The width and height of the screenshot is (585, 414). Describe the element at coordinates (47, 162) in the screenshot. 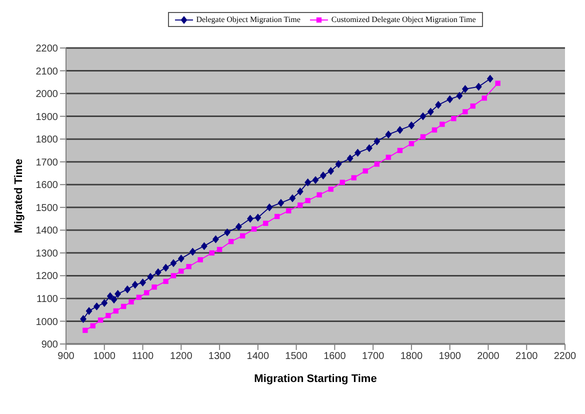

I see `y-tick-label: 1700` at that location.